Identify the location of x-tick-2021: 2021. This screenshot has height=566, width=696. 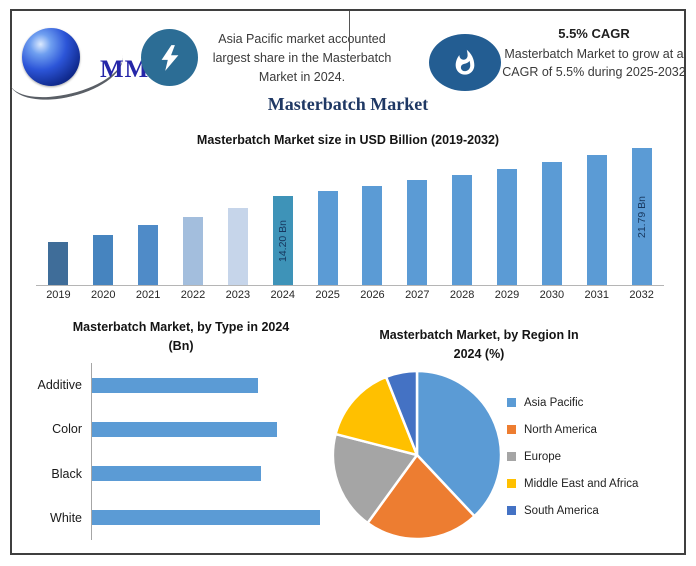
(148, 295).